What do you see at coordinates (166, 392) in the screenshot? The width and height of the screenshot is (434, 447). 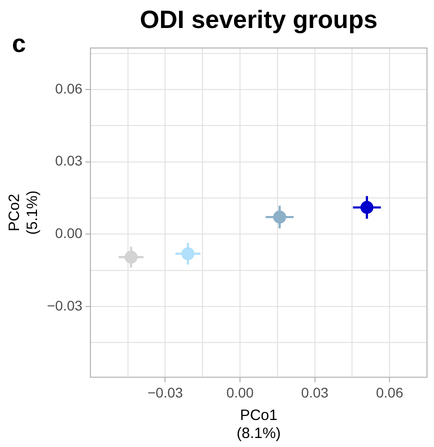 I see `x-tick-label: −0.03` at bounding box center [166, 392].